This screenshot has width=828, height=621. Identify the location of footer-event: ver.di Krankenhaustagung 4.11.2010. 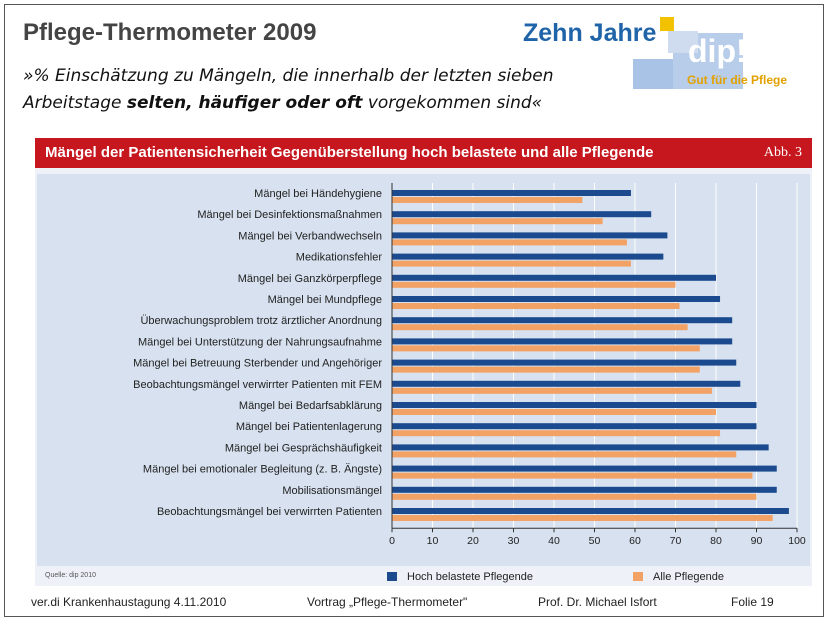
(129, 602).